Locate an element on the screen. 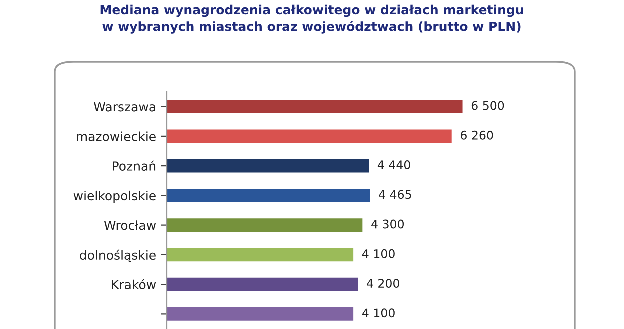 This screenshot has height=329, width=624. y-tick-label: Warszawa is located at coordinates (125, 107).